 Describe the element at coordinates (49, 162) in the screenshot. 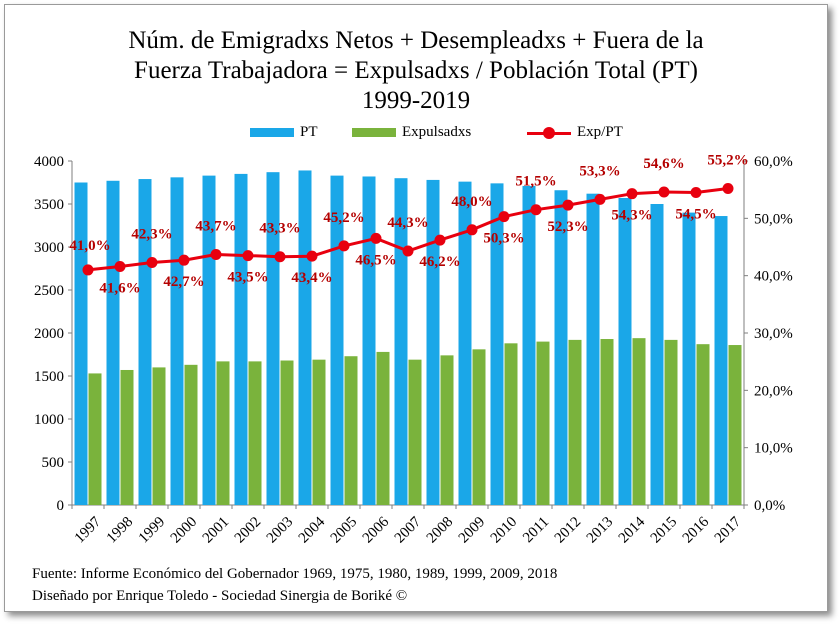

I see `y-left-tick-label: 4000` at that location.